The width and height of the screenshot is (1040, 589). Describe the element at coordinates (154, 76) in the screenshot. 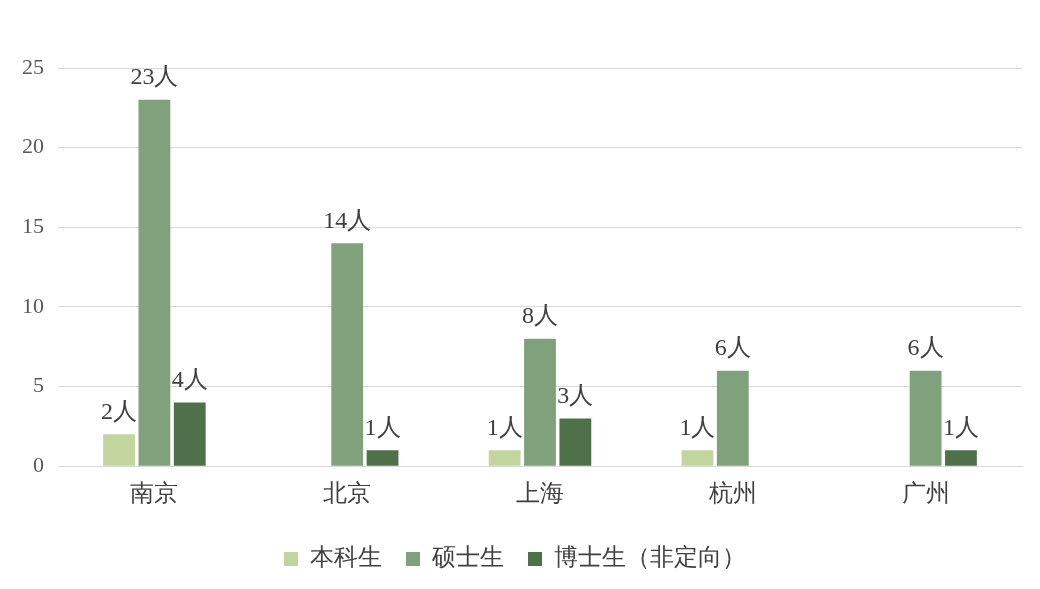

I see `data-label: 23人` at that location.